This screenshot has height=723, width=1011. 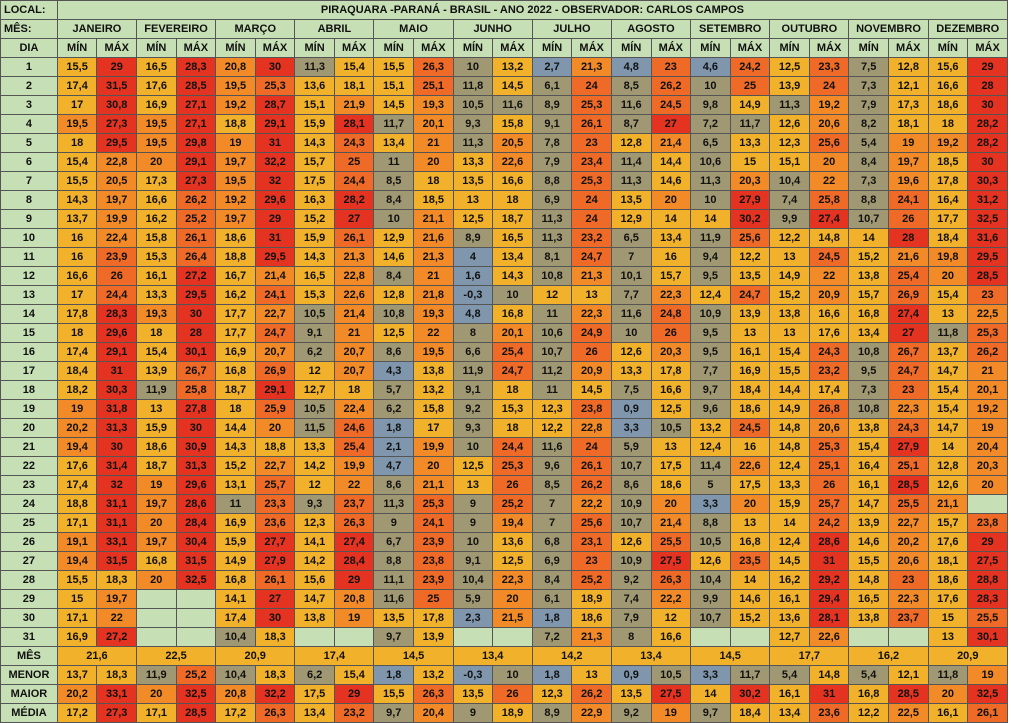 What do you see at coordinates (710, 523) in the screenshot?
I see `temp-cell: 8,8` at bounding box center [710, 523].